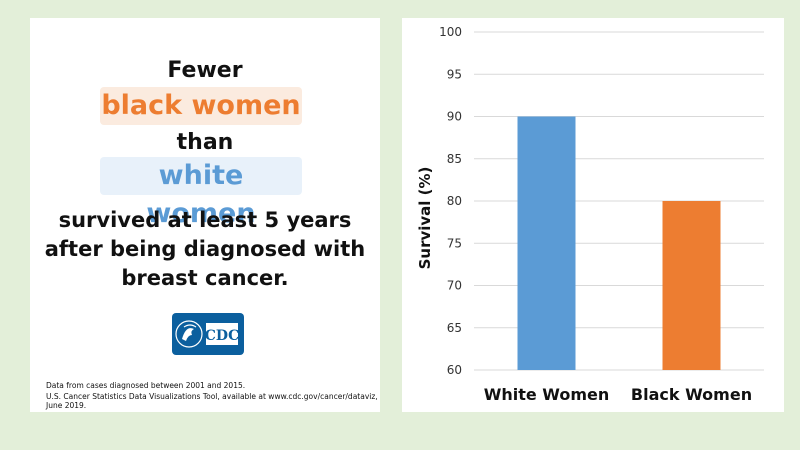  What do you see at coordinates (205, 142) in the screenshot?
I see `headline-than: than` at bounding box center [205, 142].